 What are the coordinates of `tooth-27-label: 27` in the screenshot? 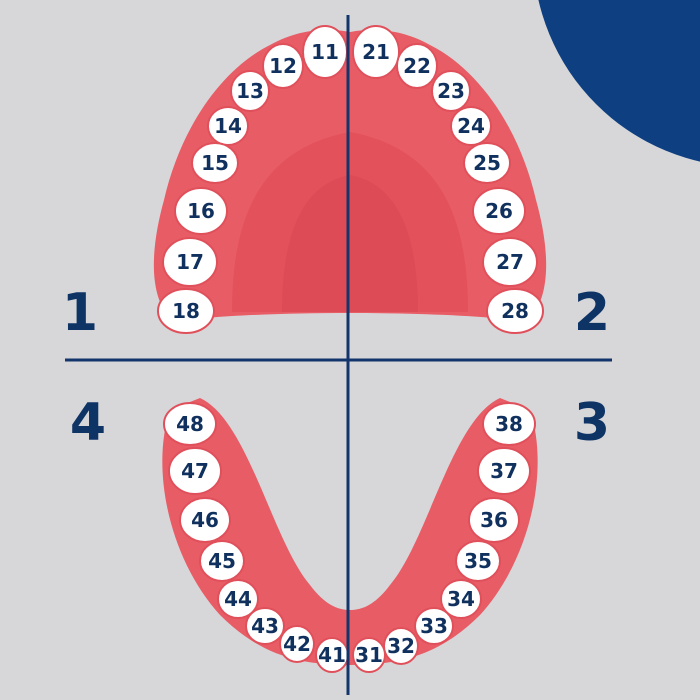 It's located at (510, 262).